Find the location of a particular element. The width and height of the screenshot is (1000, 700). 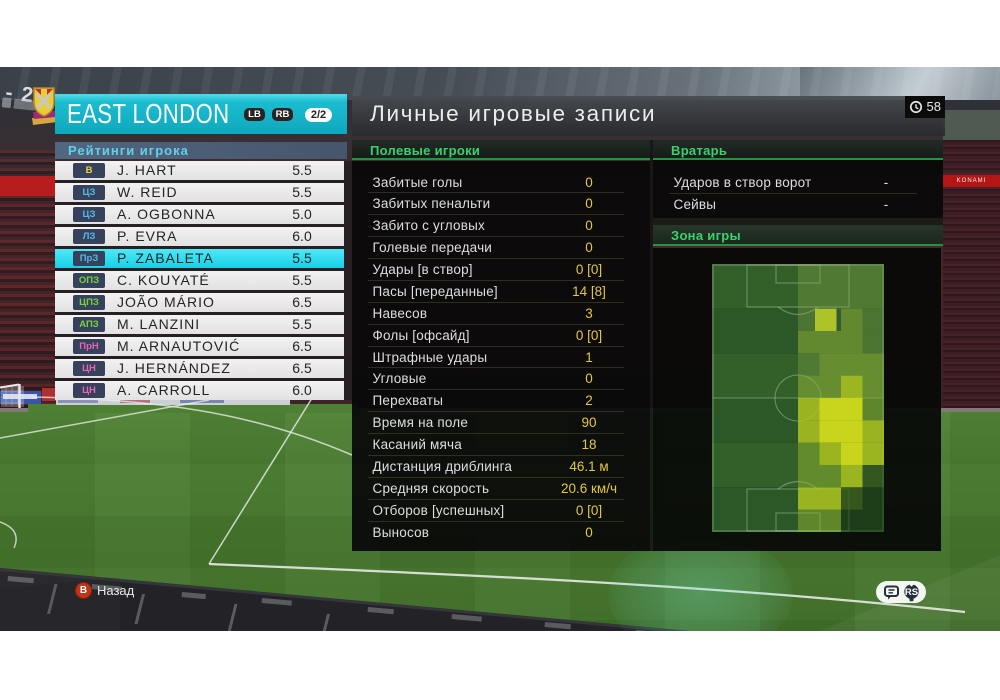

svg-text: RS is located at coordinates (911, 592).